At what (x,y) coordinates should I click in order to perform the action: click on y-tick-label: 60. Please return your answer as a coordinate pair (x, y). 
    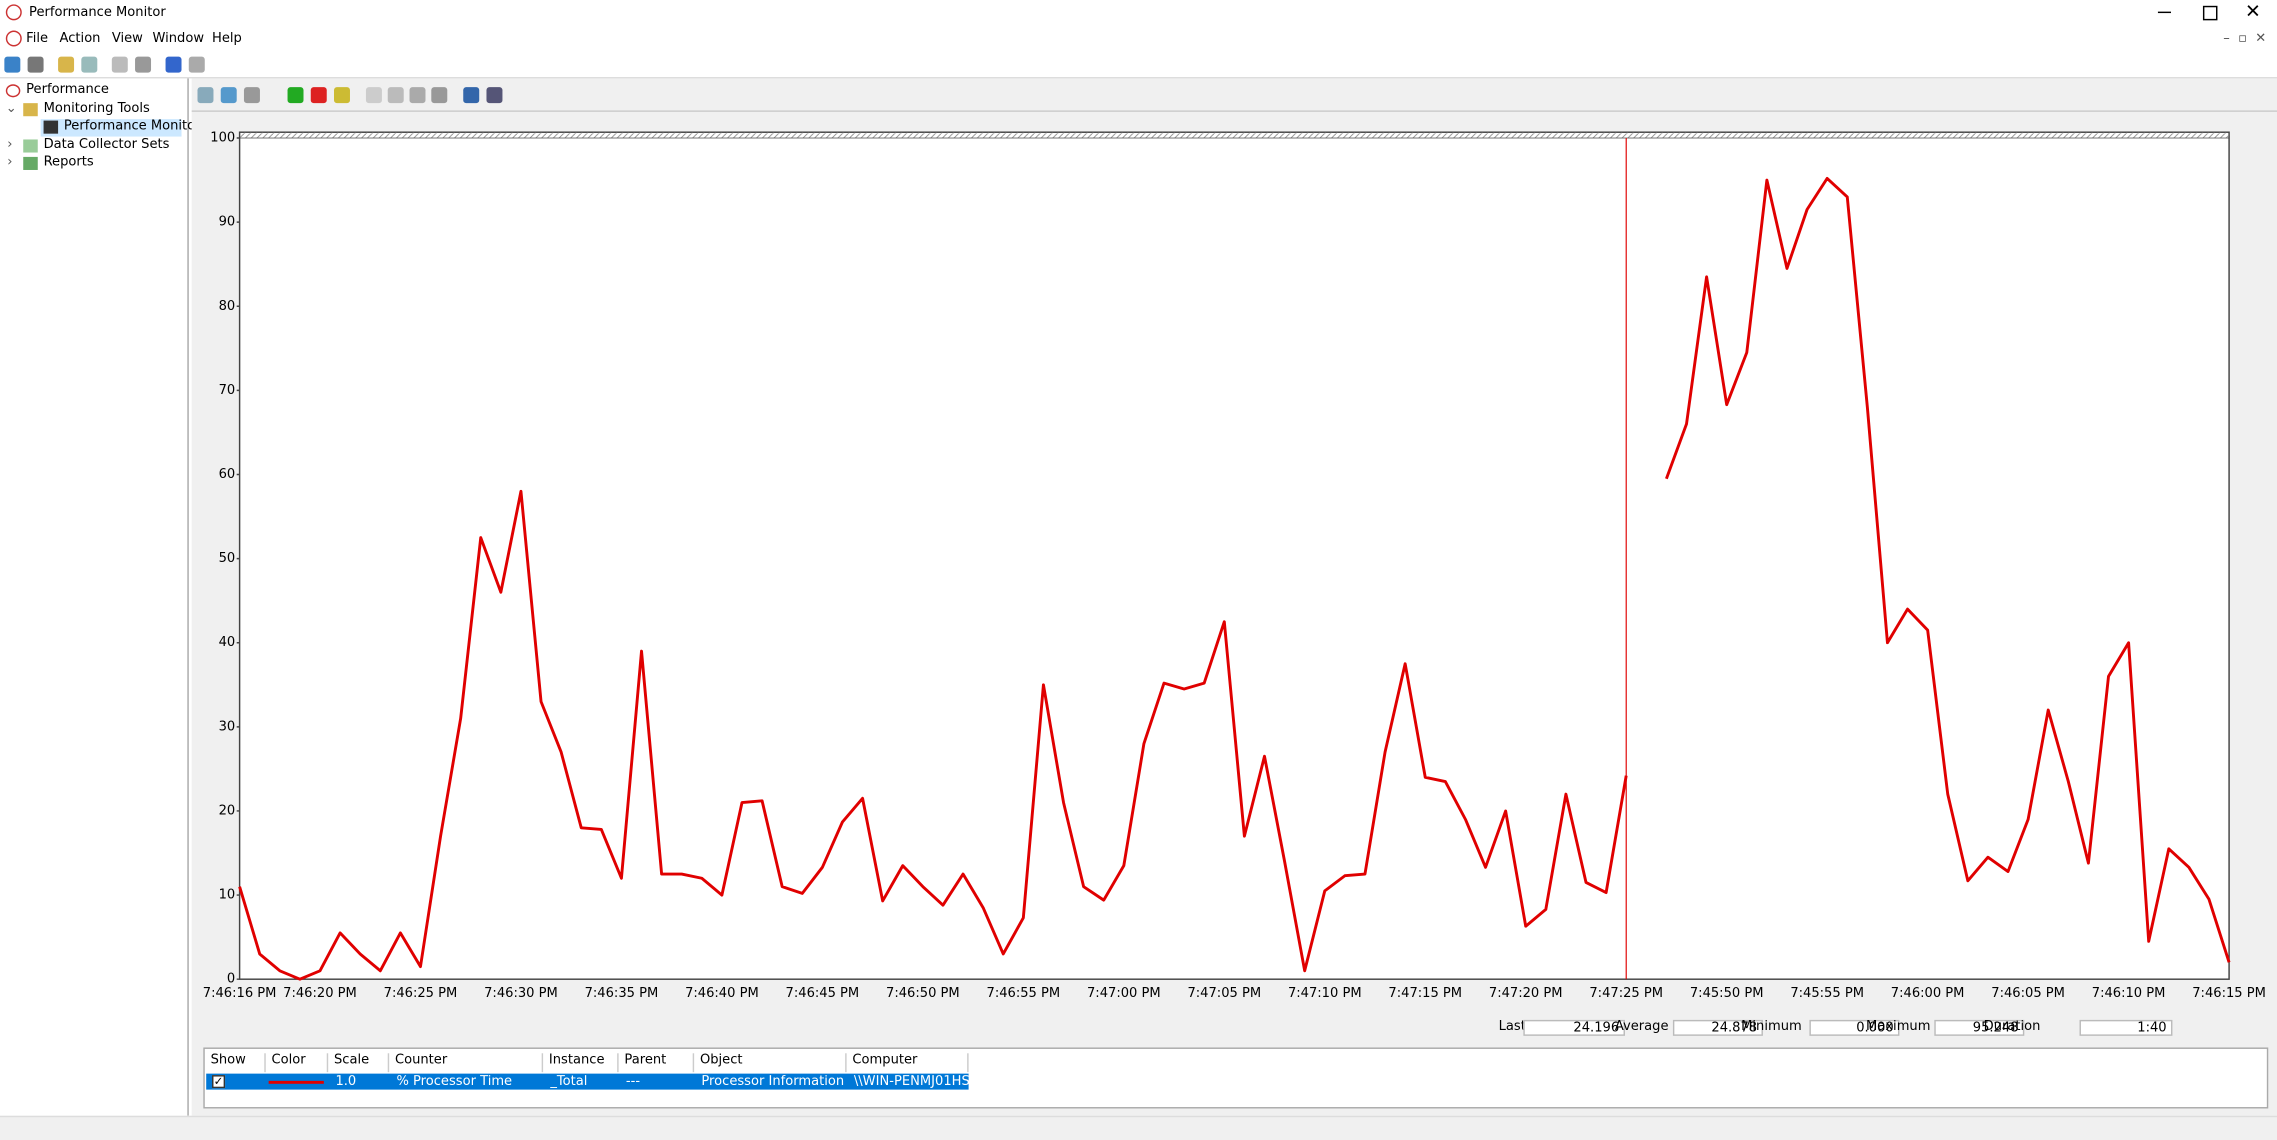
    Looking at the image, I should click on (227, 474).